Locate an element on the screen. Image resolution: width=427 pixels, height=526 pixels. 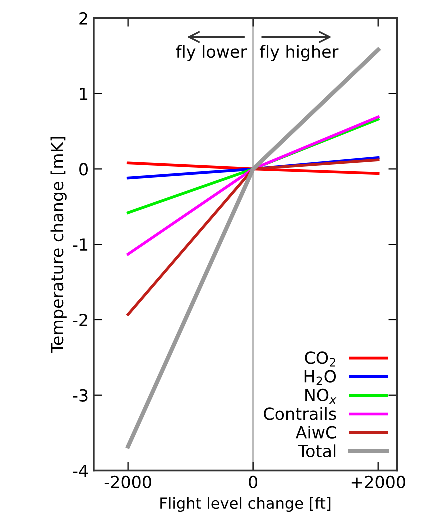
legend-label: H$_{2}$O is located at coordinates (320, 378).